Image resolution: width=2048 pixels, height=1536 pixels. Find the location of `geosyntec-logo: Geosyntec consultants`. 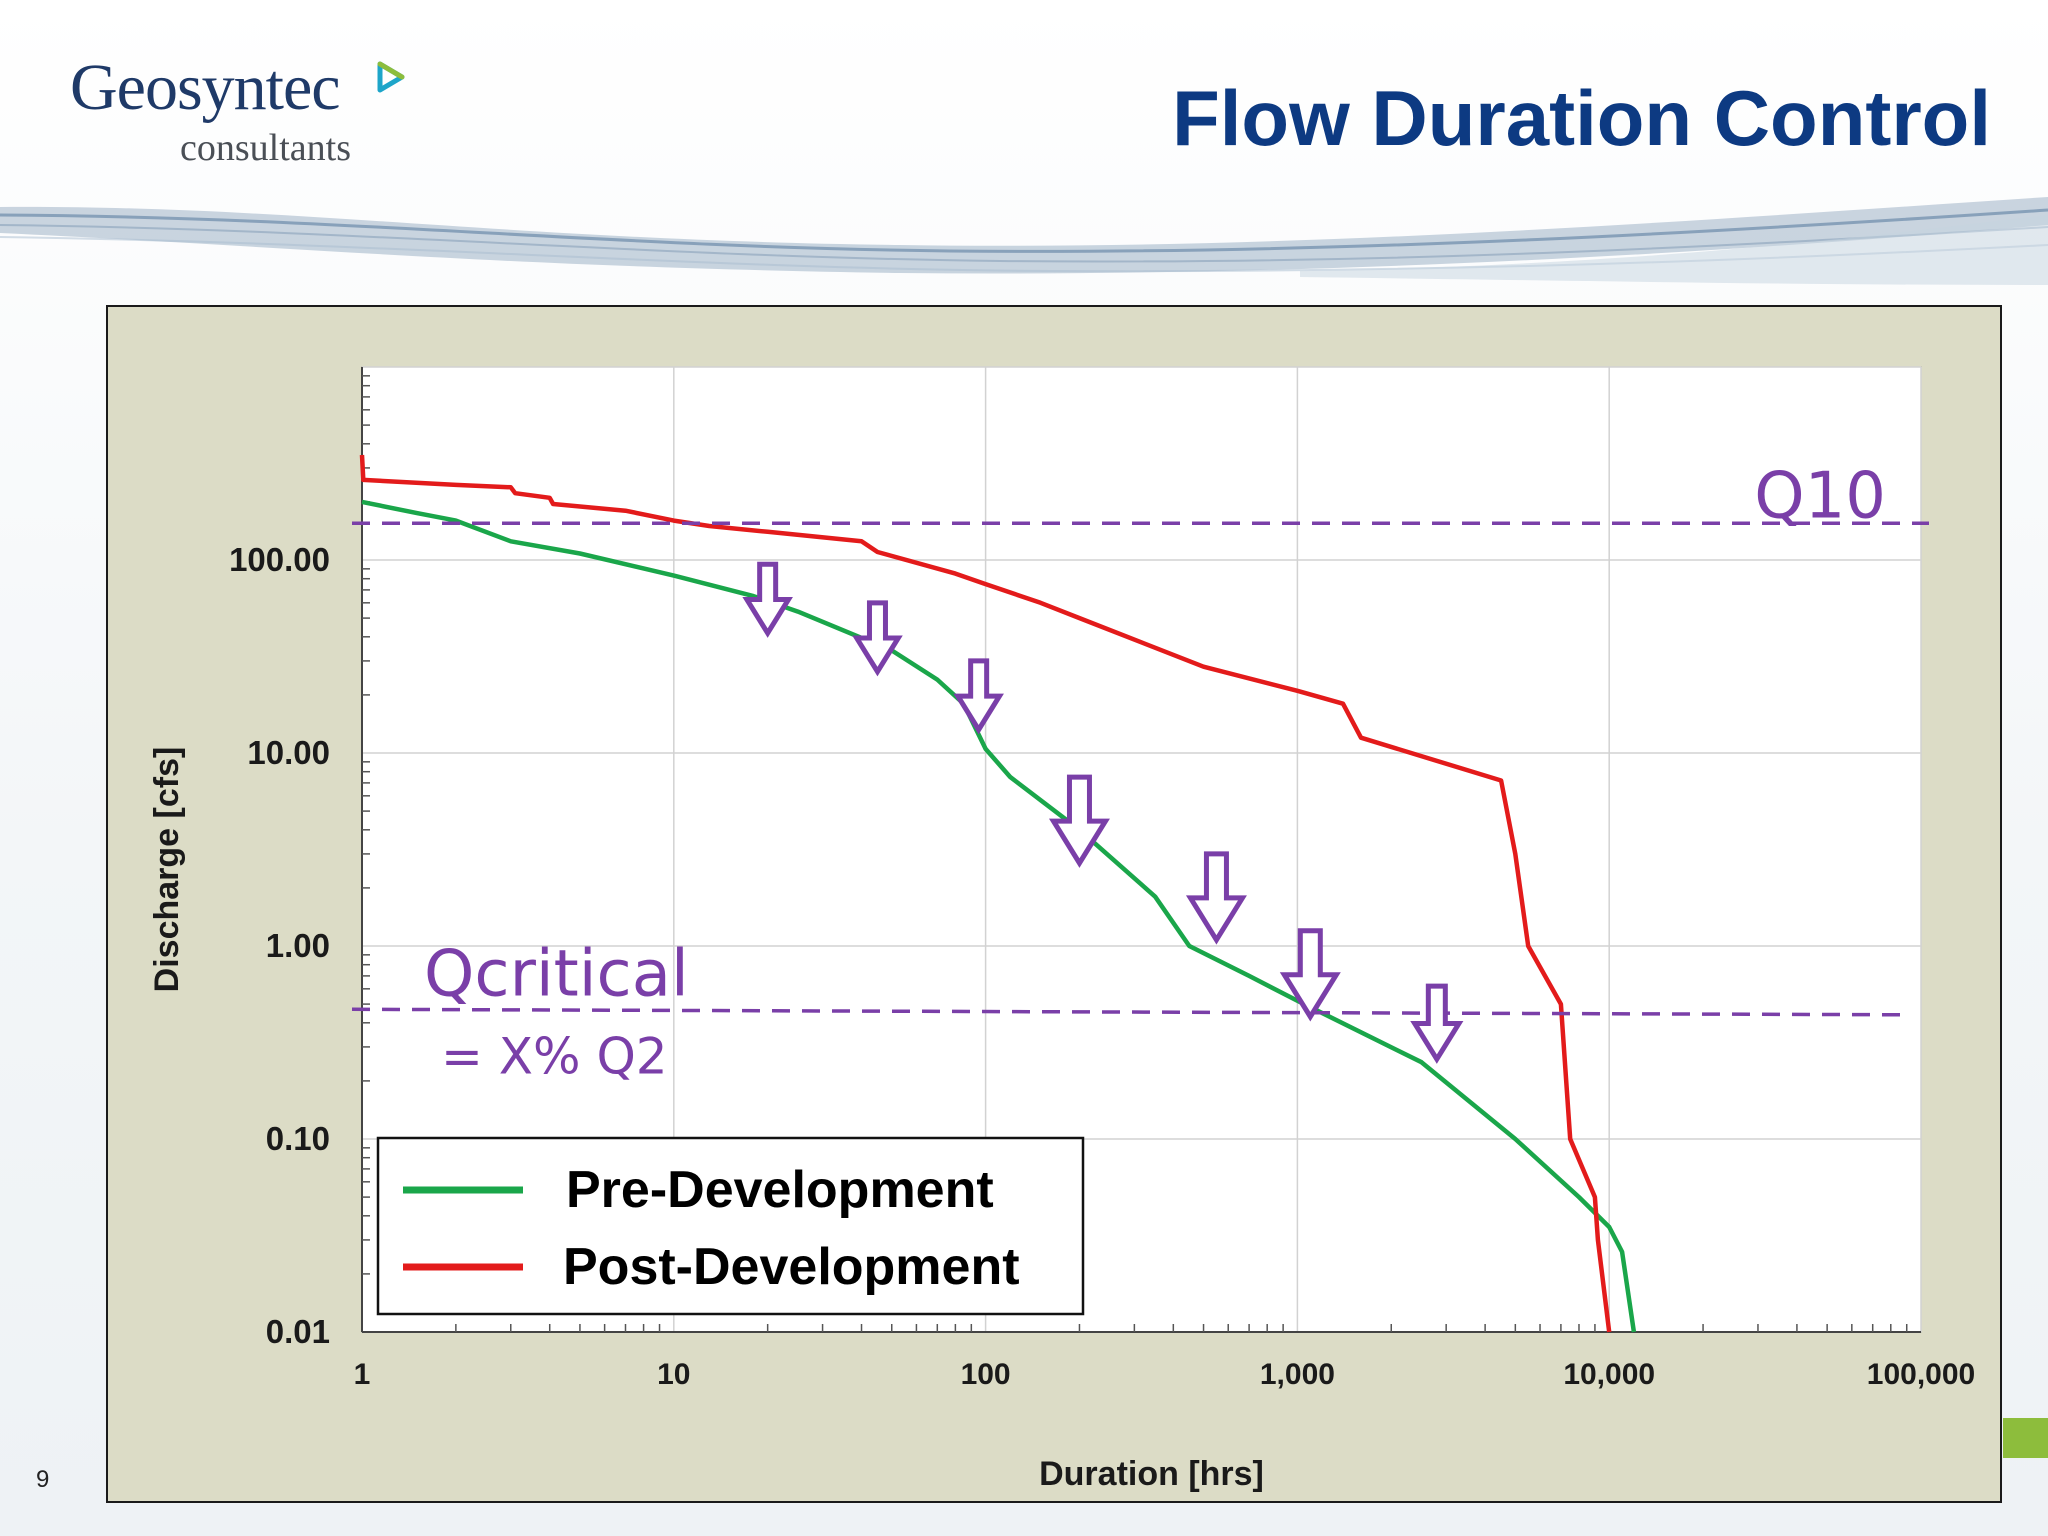

geosyntec-logo: Geosyntec consultants is located at coordinates (250, 112).